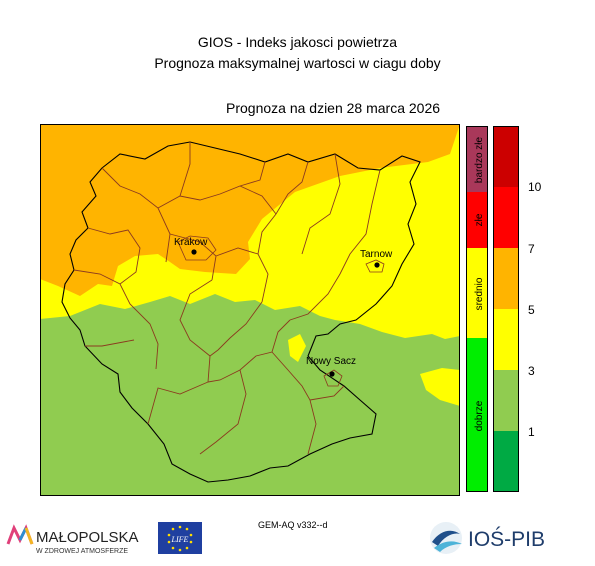 The image size is (595, 566). Describe the element at coordinates (293, 525) in the screenshot. I see `model-version: GEM-AQ v332--d` at that location.